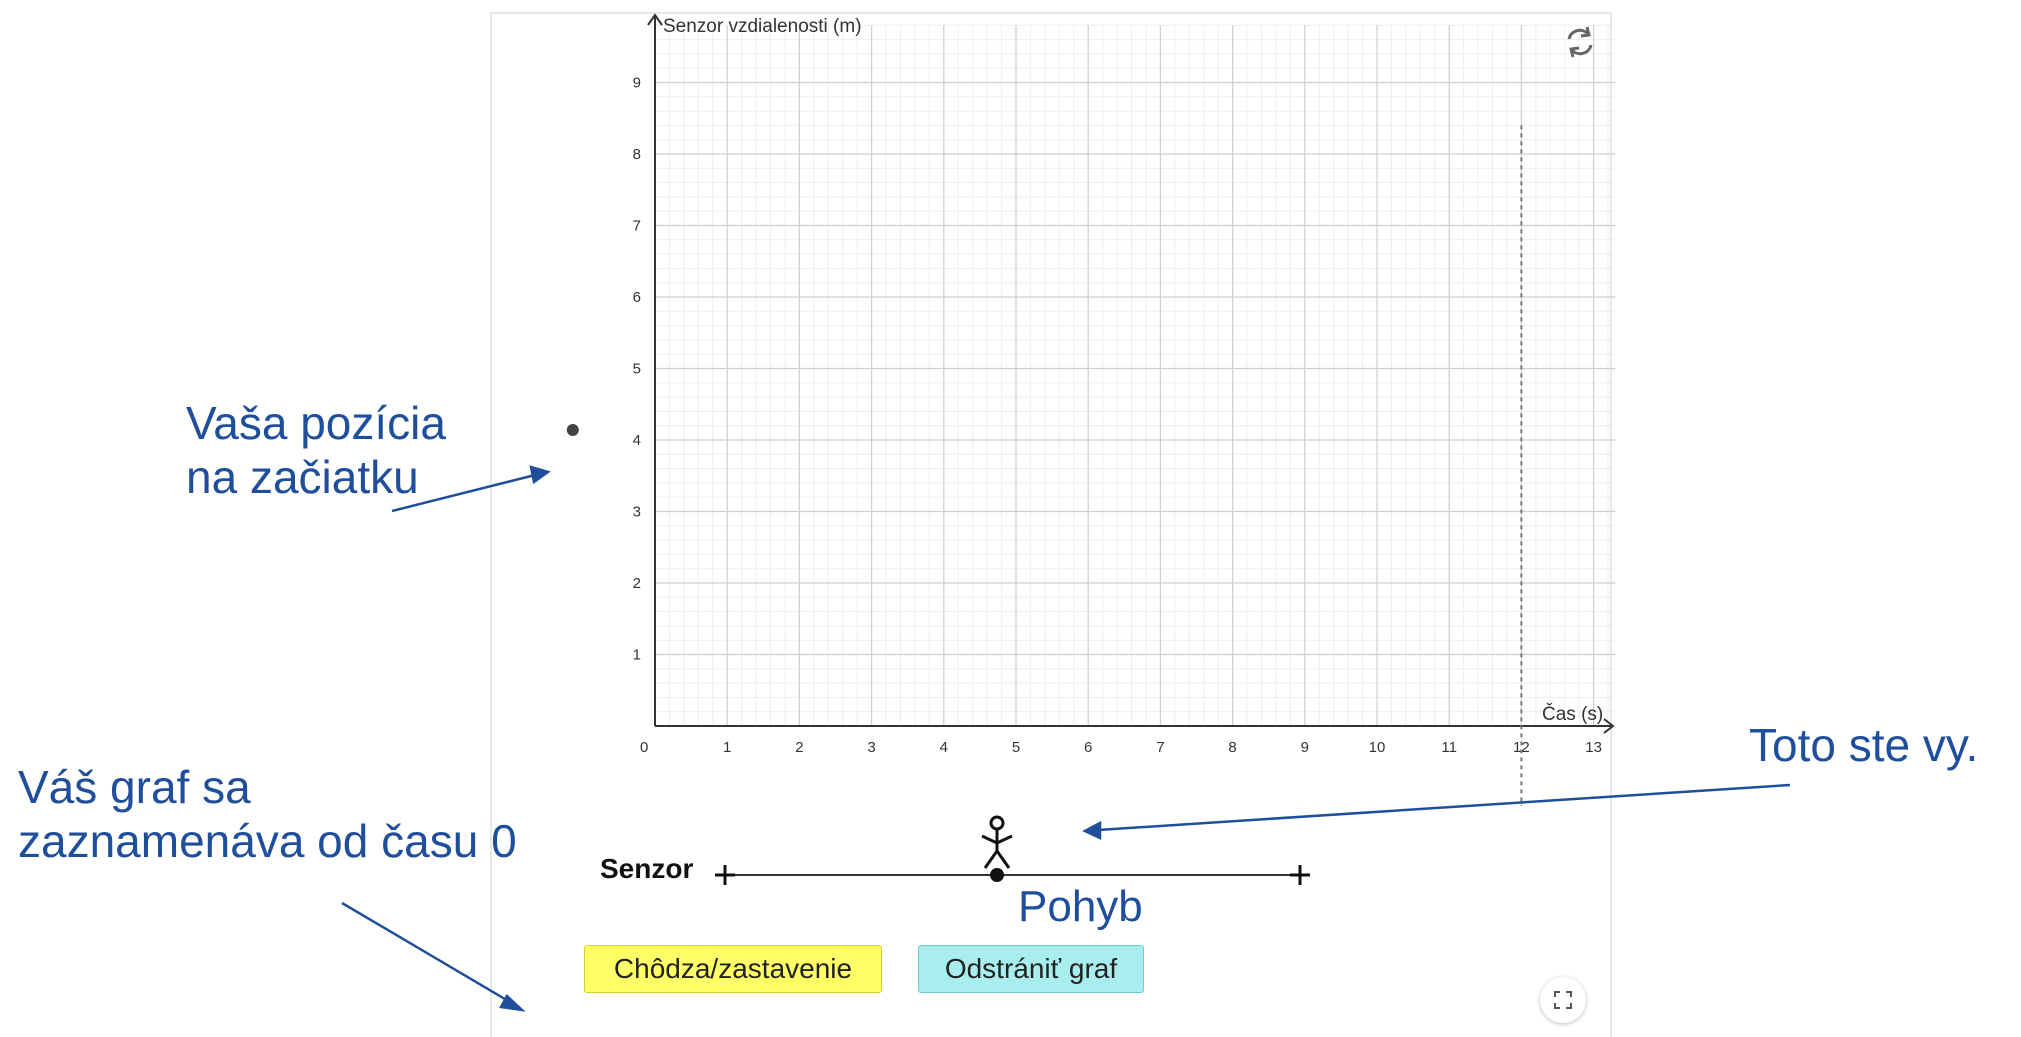  I want to click on sensor-label: Senzor, so click(647, 868).